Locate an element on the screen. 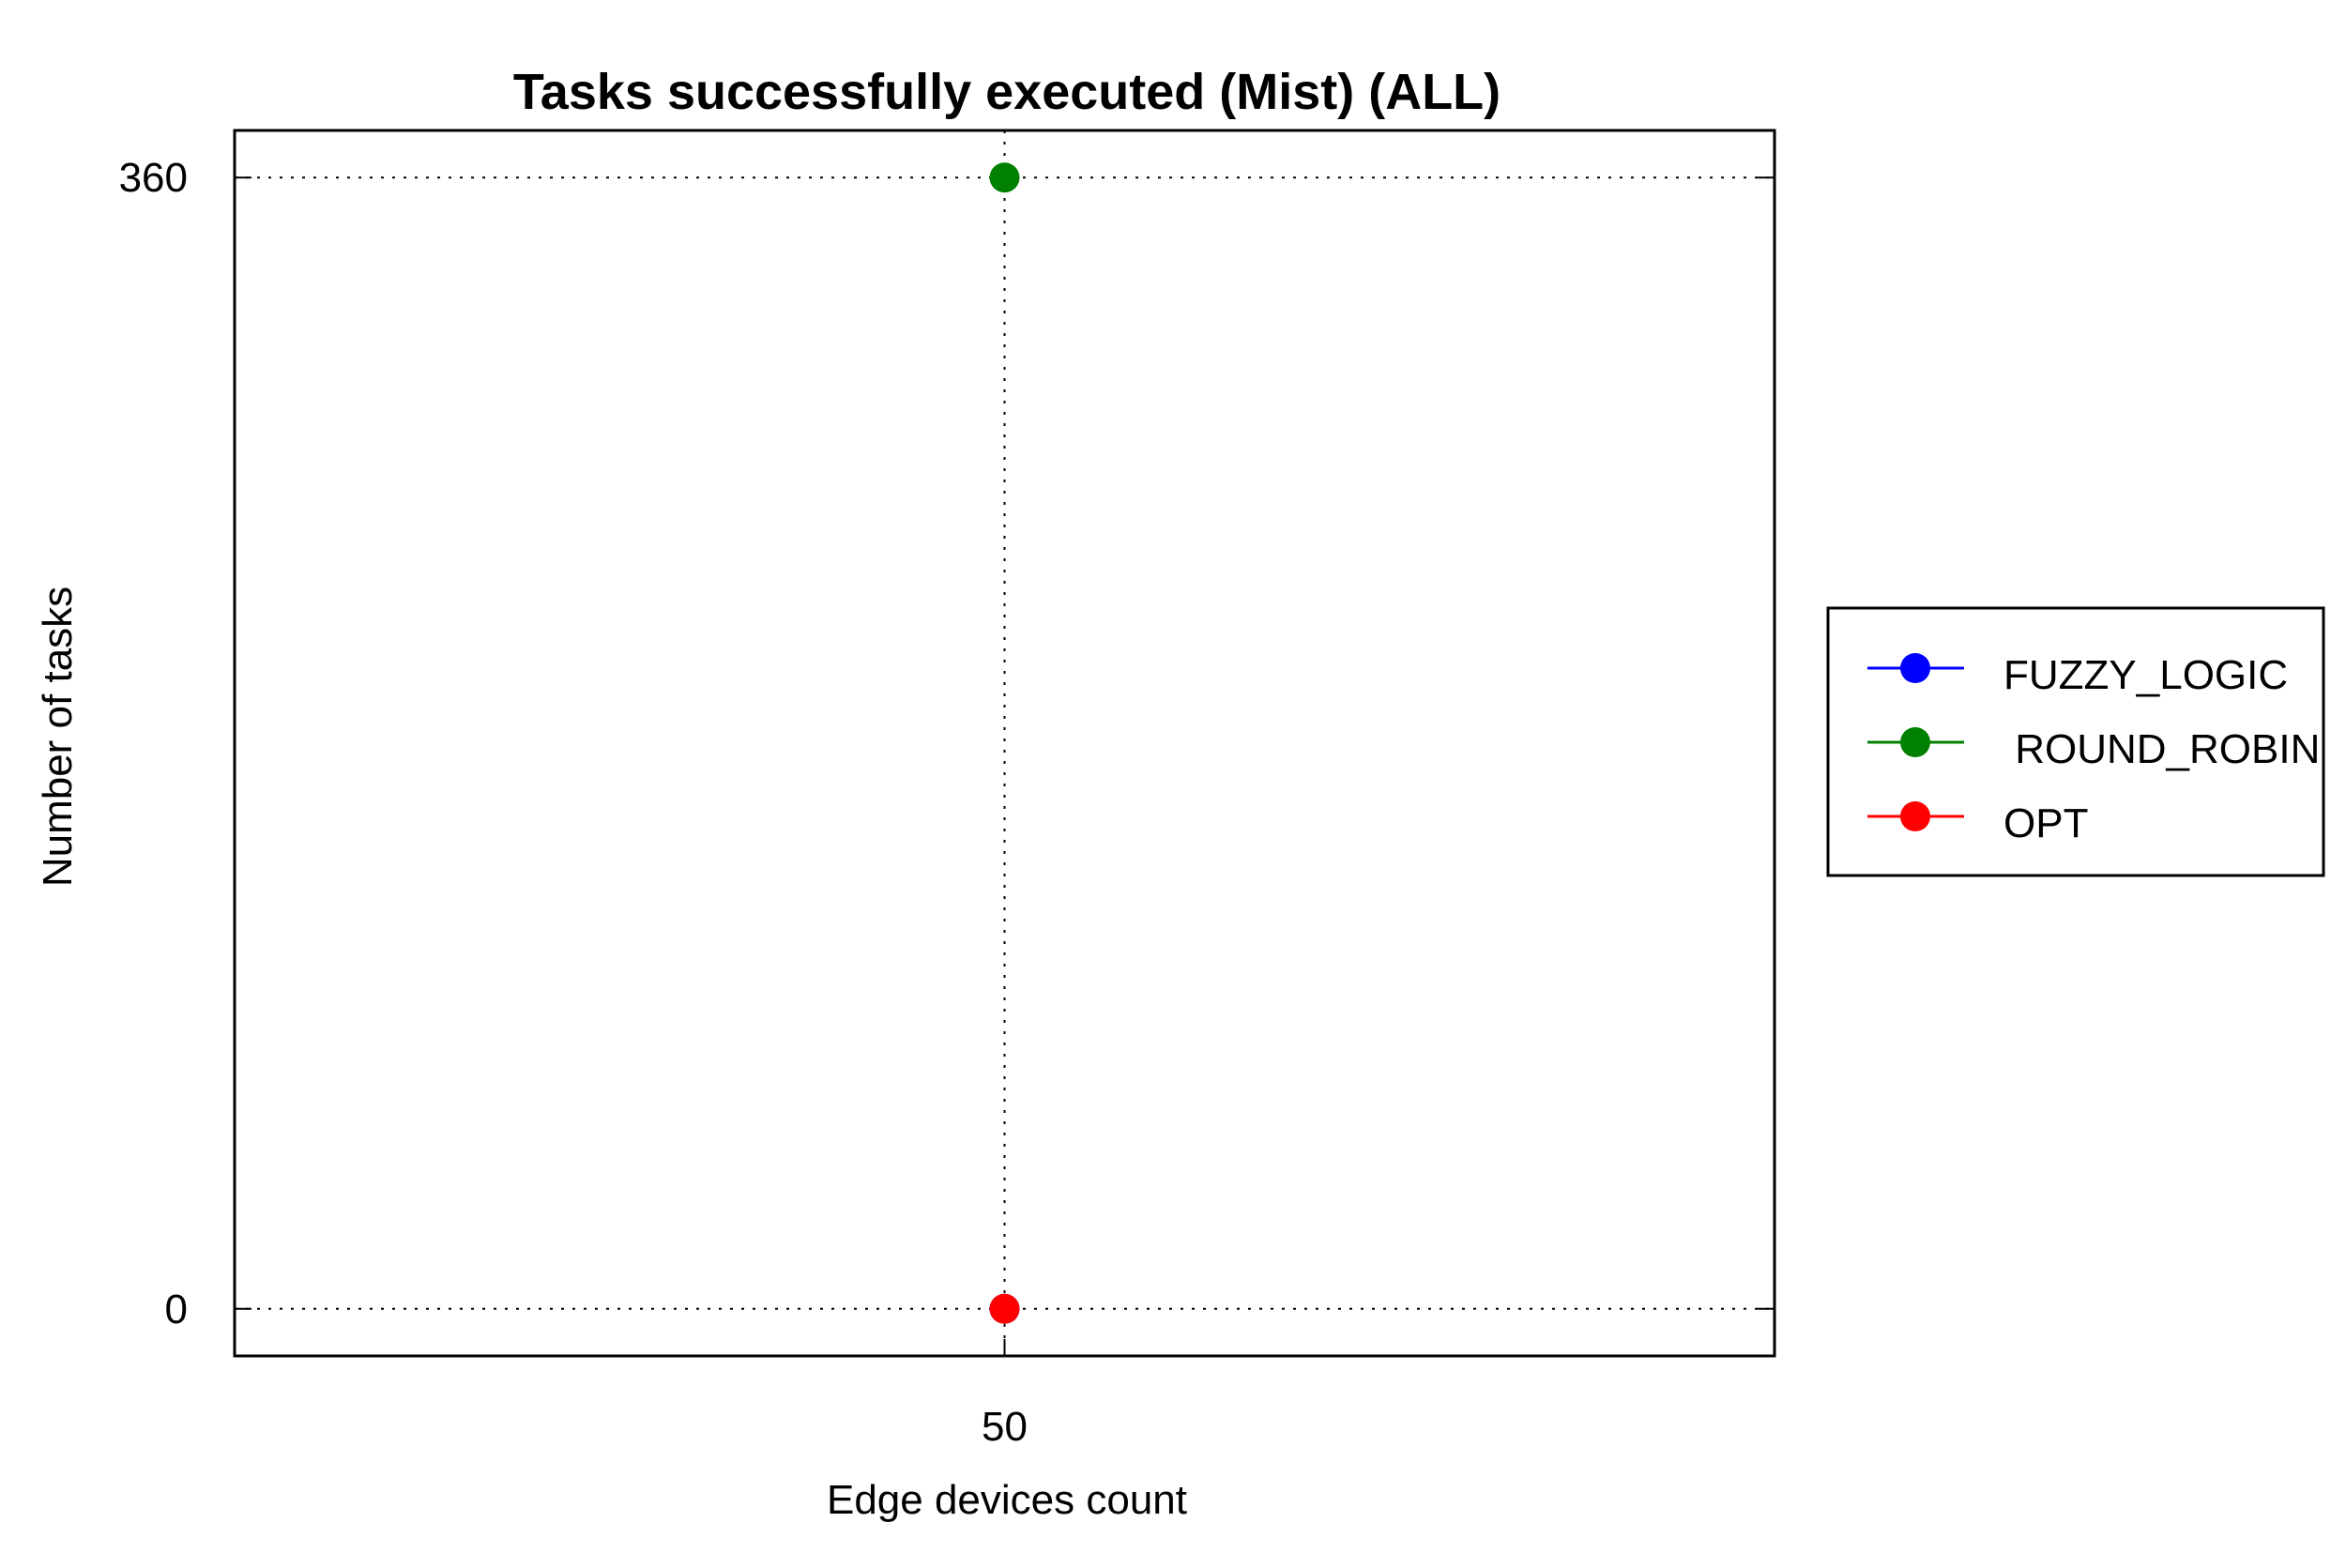 The width and height of the screenshot is (2346, 1568). data-marks is located at coordinates (1005, 743).